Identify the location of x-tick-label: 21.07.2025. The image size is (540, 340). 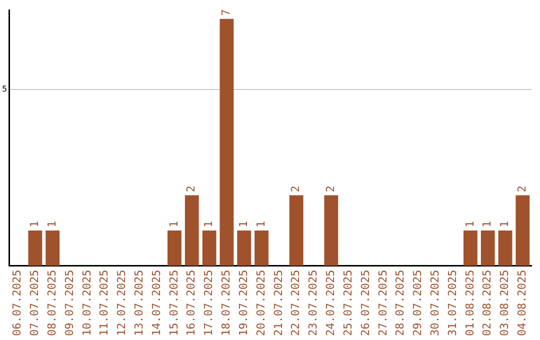
(278, 303).